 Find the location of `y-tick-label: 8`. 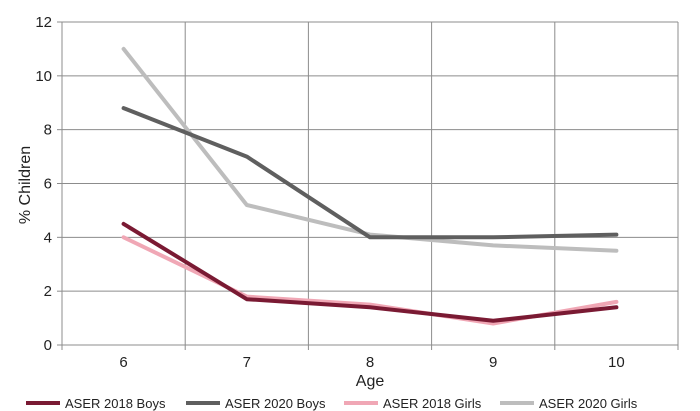

y-tick-label: 8 is located at coordinates (48, 130).